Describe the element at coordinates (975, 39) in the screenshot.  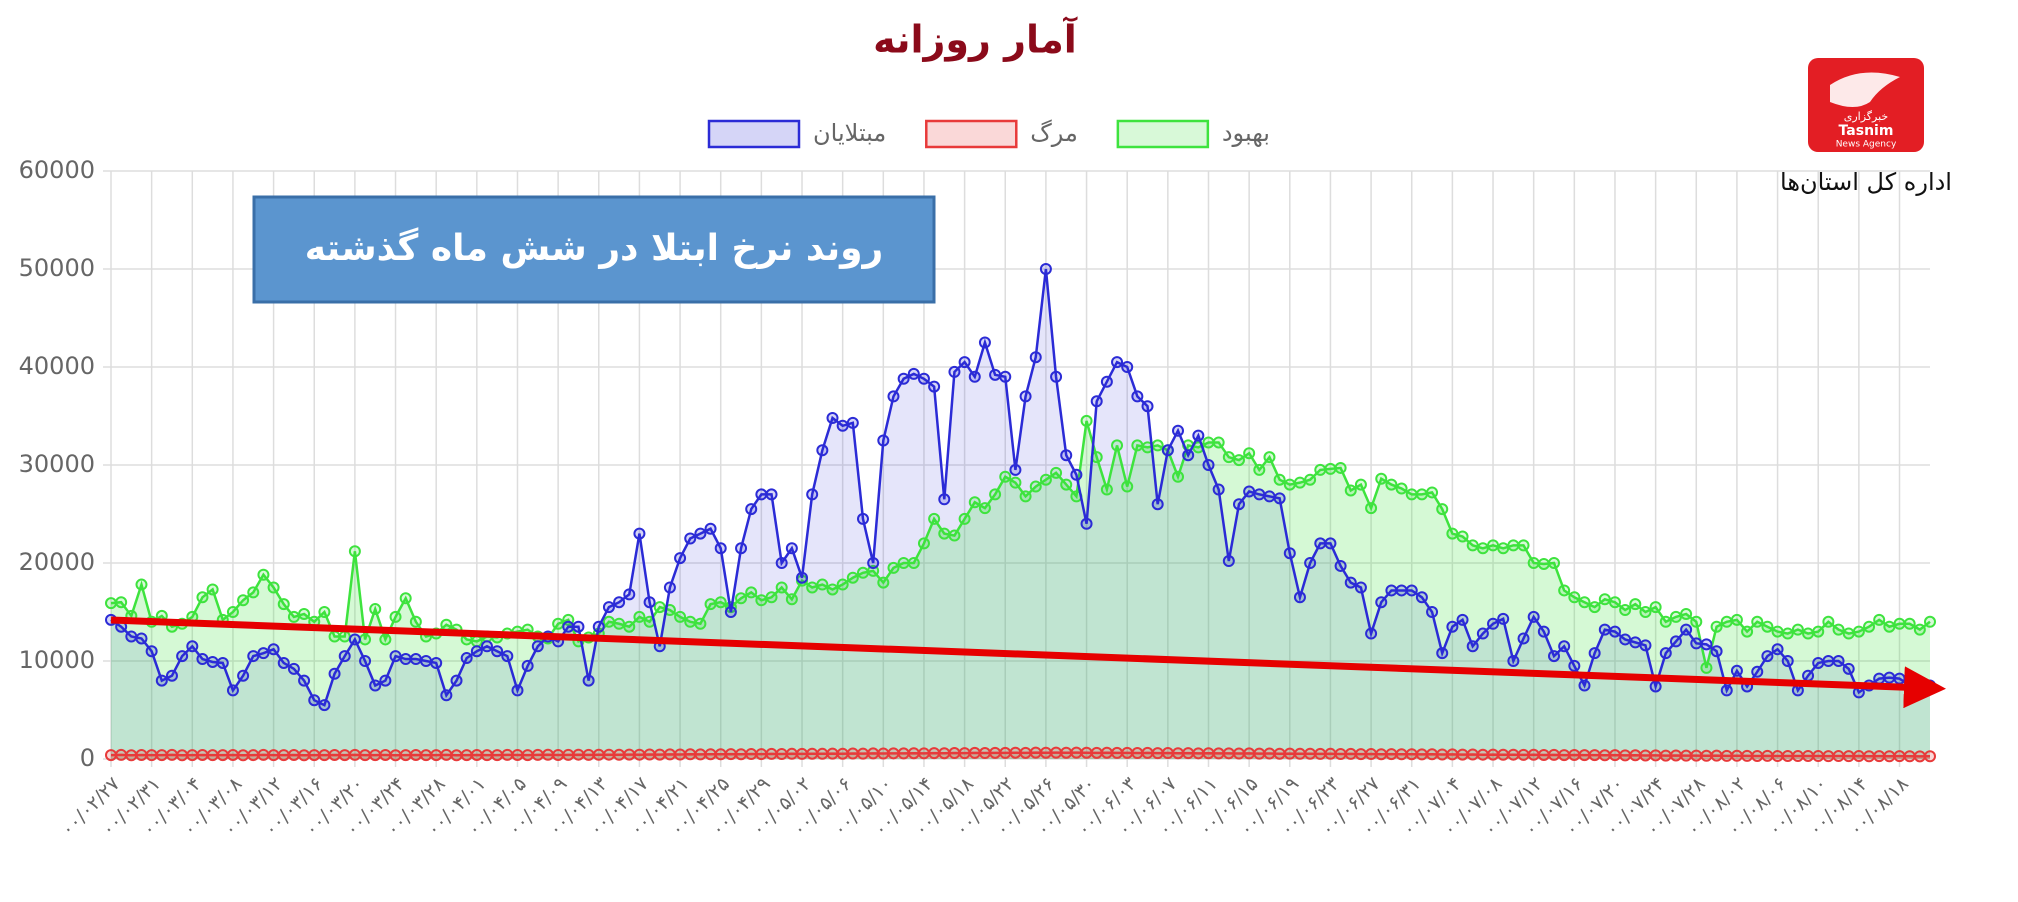
I see `chart-title: آمار روزانه` at that location.